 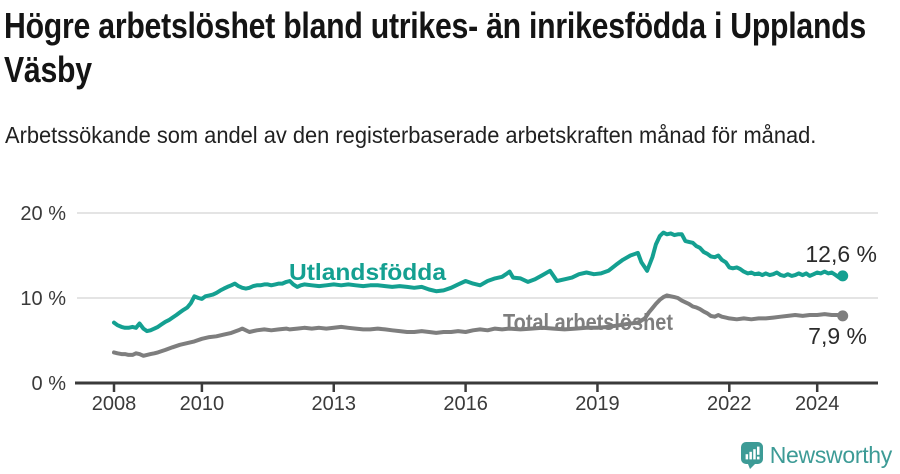 I want to click on series-value-label-utlandsfodda: 12,6 %, so click(x=841, y=254).